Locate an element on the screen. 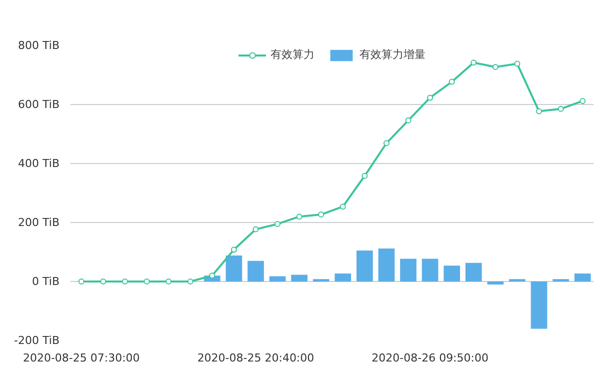 The height and width of the screenshot is (368, 603). y-tick-label: 800 TiB is located at coordinates (39, 45).